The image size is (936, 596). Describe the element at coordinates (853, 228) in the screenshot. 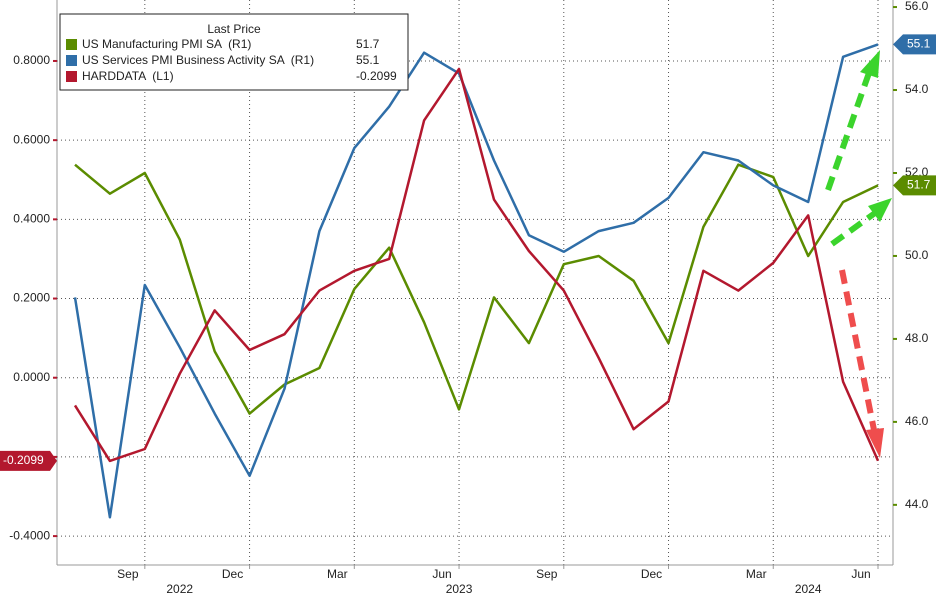

I see `arrow-up-manufacturing` at that location.